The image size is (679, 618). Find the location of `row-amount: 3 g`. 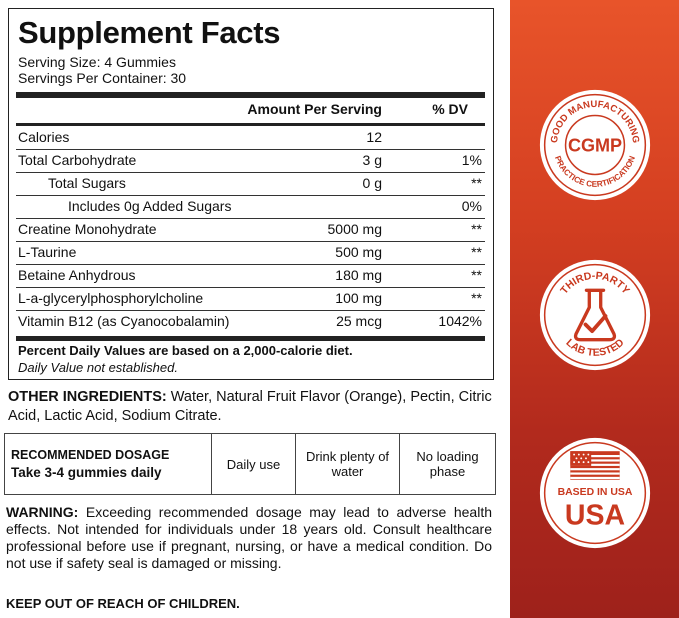

row-amount: 3 g is located at coordinates (372, 160).